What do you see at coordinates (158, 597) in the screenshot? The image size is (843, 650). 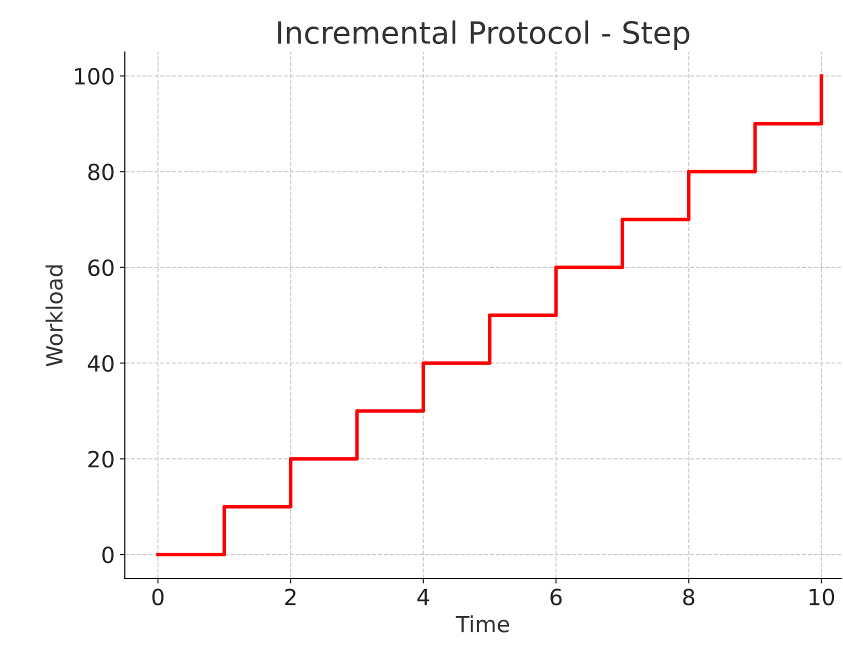 I see `x-tick-label: 0` at bounding box center [158, 597].